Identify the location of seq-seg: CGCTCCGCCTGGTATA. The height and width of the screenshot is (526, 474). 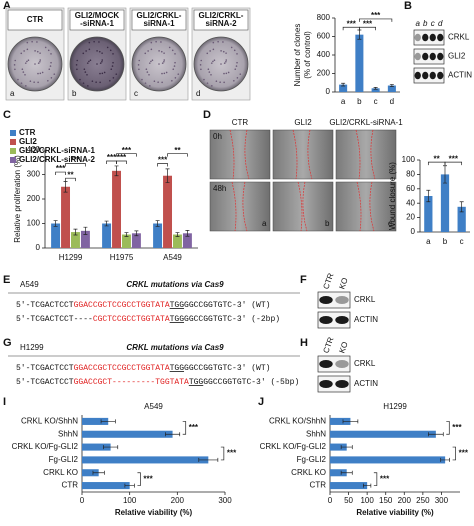
(131, 319).